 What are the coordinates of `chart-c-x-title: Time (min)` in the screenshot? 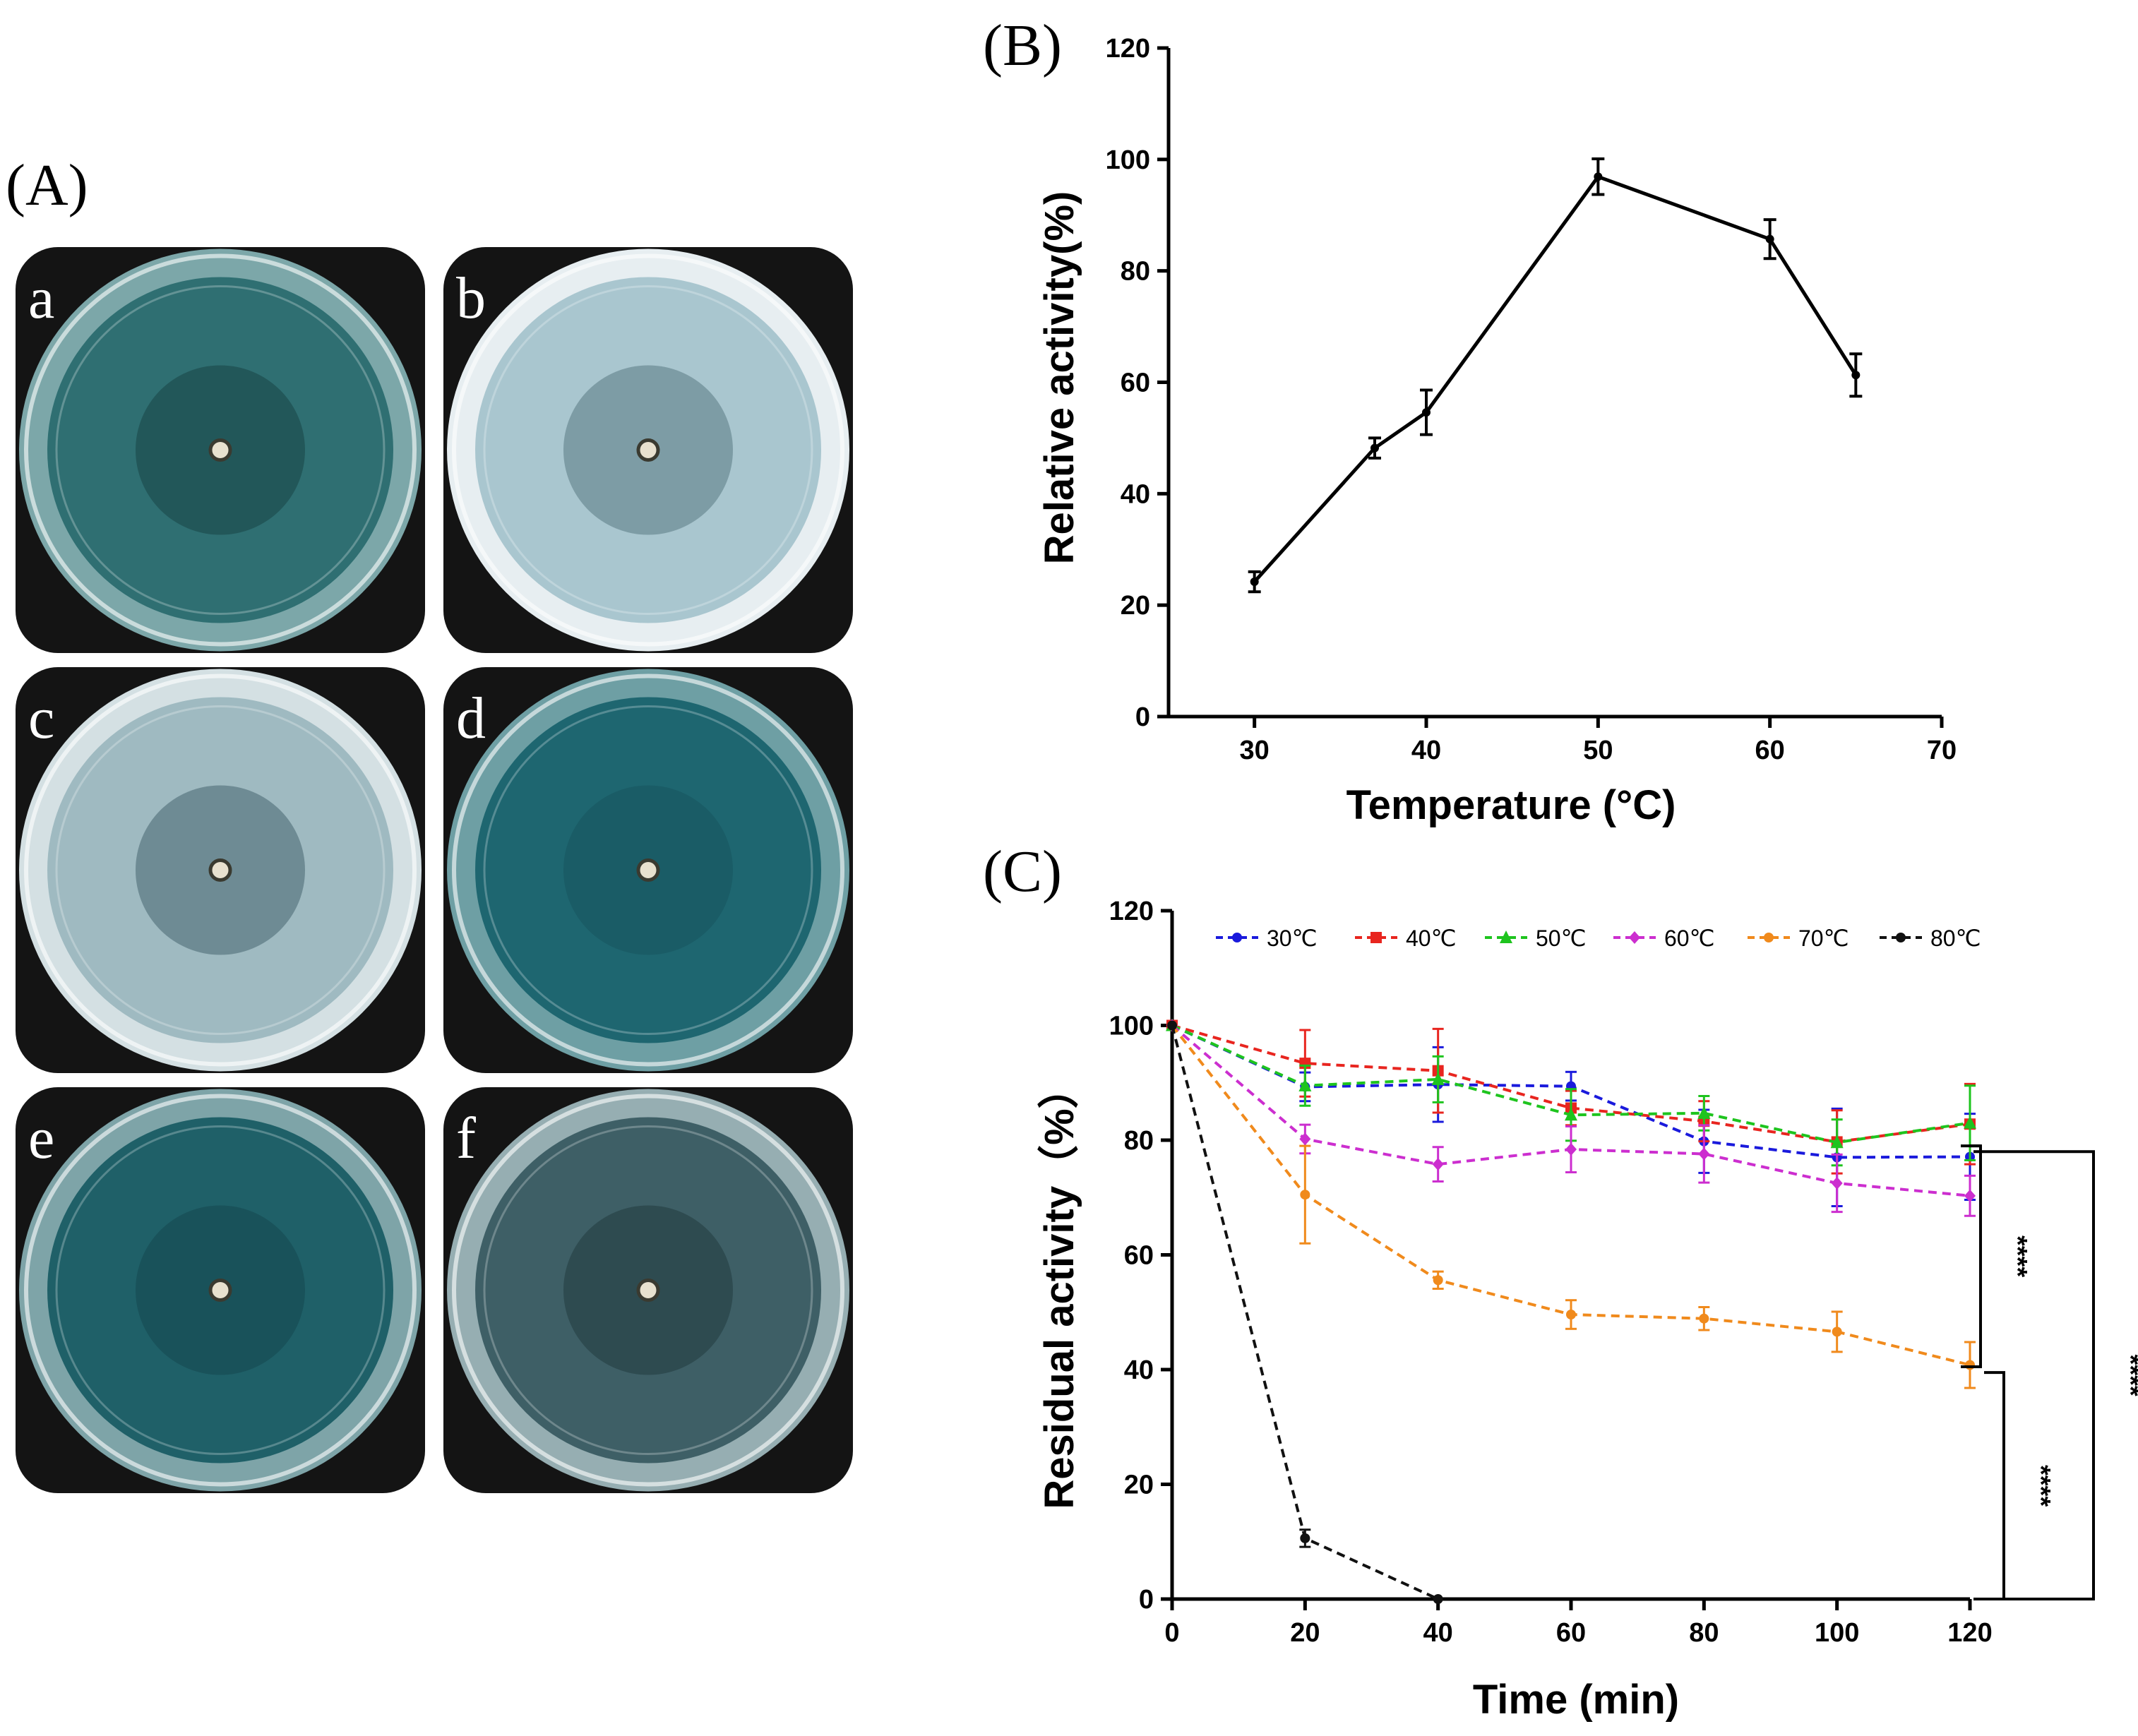 It's located at (1576, 1700).